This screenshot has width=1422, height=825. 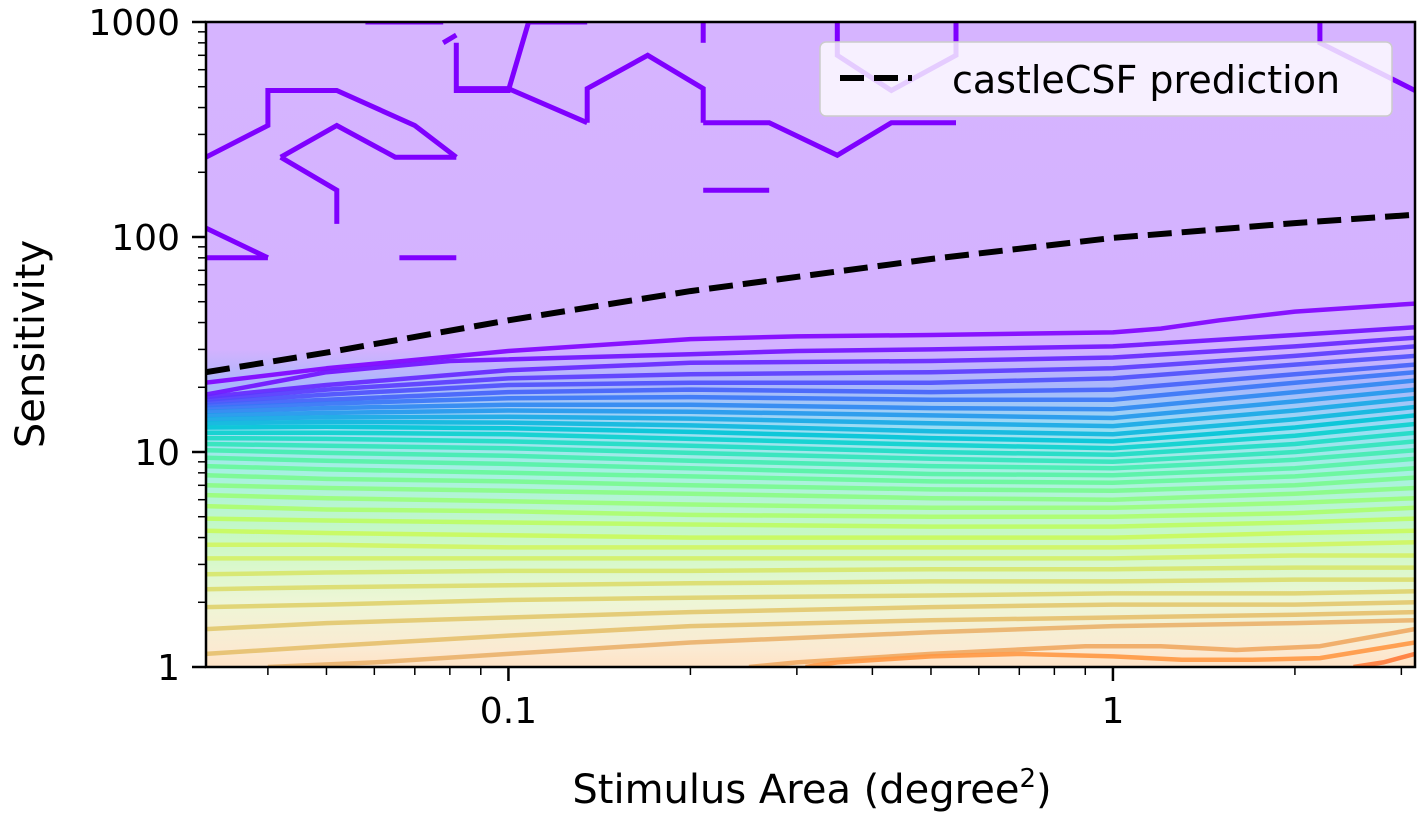 I want to click on y-tick-label: 10, so click(x=157, y=453).